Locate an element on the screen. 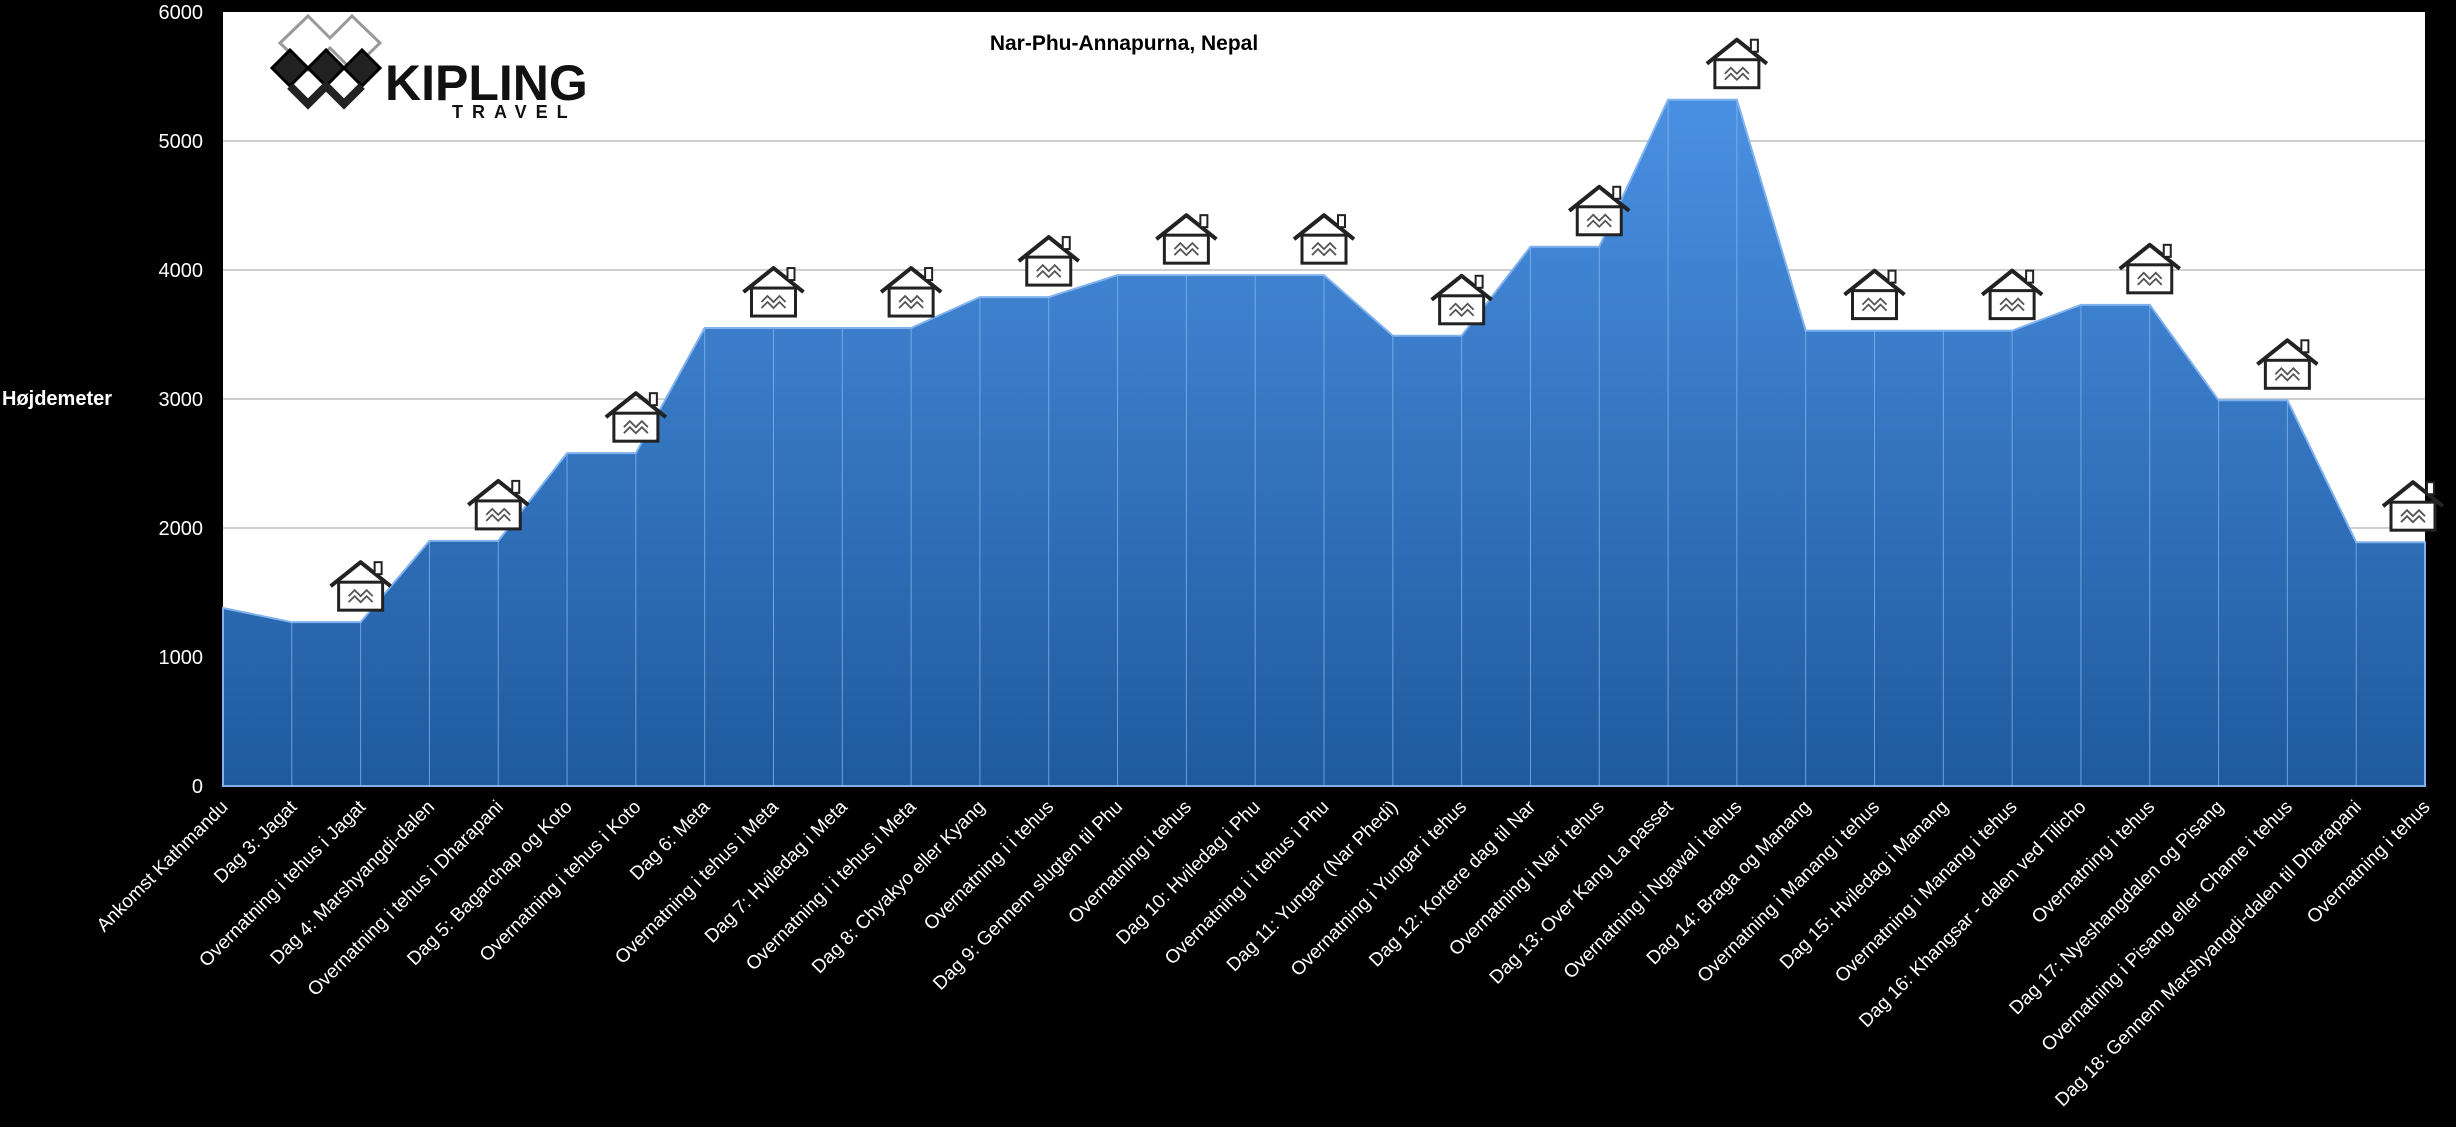 This screenshot has height=1127, width=2456. endless-knot-icon is located at coordinates (326, 61).